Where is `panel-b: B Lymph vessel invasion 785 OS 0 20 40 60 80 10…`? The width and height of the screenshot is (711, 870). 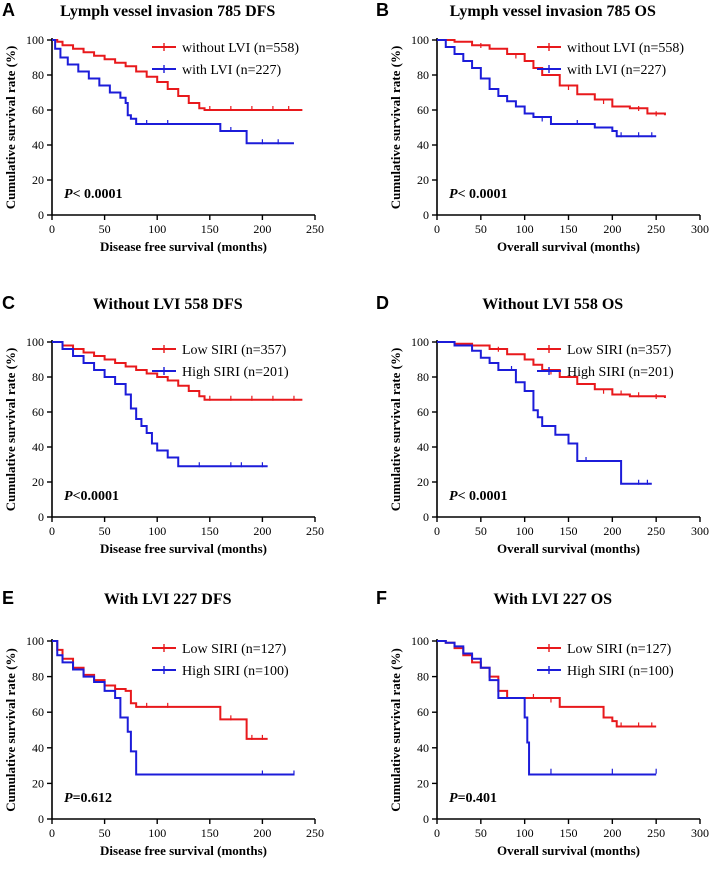 panel-b: B Lymph vessel invasion 785 OS 0 20 40 60 80 10… is located at coordinates (542, 127).